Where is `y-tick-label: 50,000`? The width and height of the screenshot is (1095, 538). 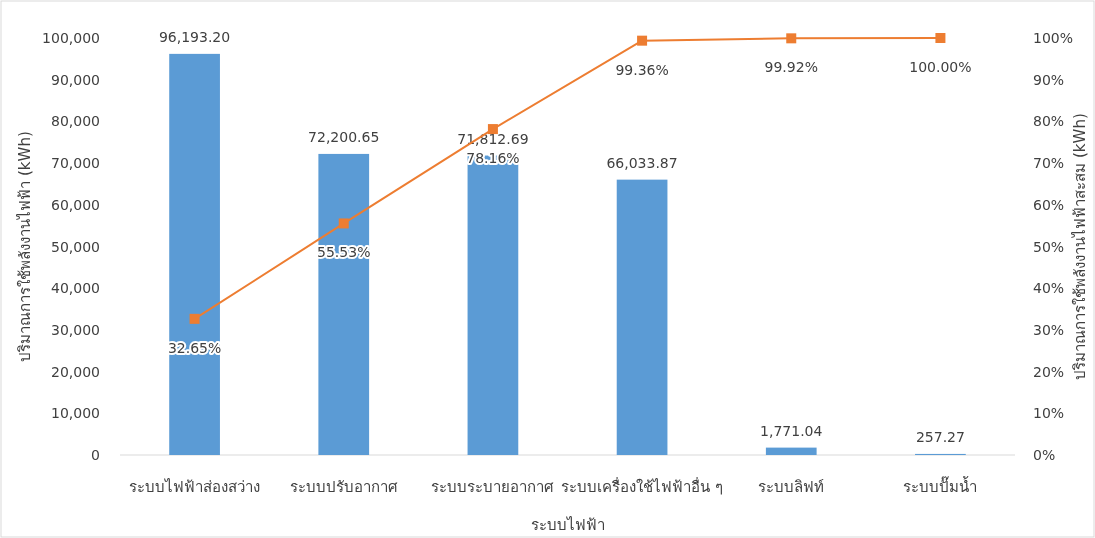
y-tick-label: 50,000 is located at coordinates (75, 246).